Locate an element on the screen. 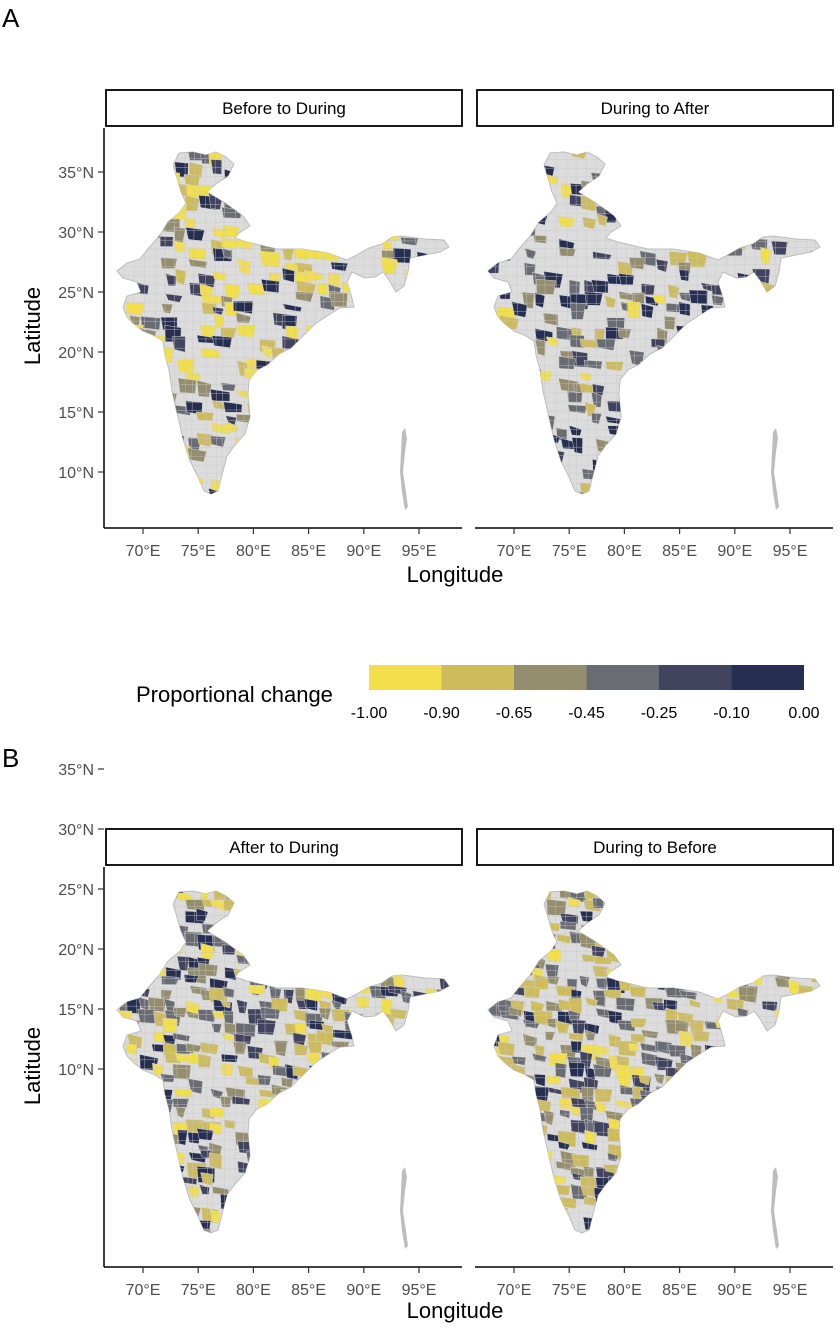 This screenshot has width=840, height=1328. x-tick-label: 90°E is located at coordinates (363, 1290).